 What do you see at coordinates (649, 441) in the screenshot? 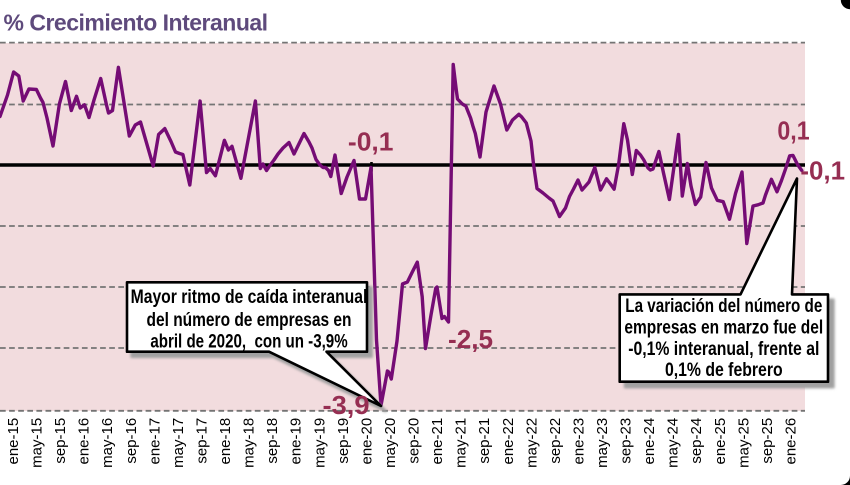
I see `svg-text: ene-24` at bounding box center [649, 441].